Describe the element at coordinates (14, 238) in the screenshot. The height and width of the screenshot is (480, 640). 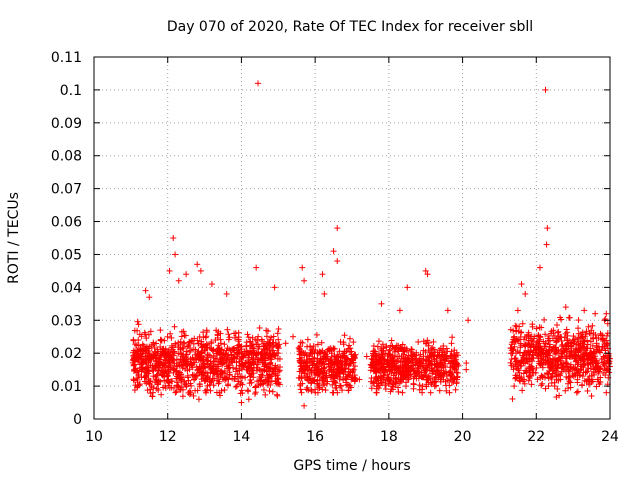
I see `y-axis-label: ROTI / TECUs` at that location.